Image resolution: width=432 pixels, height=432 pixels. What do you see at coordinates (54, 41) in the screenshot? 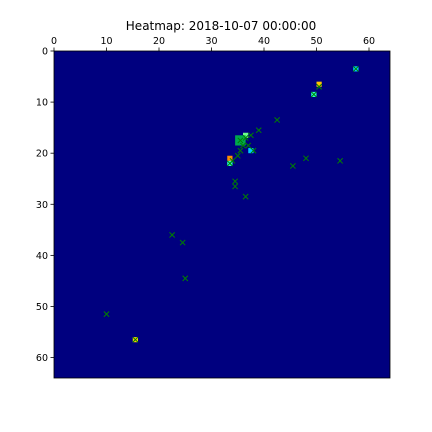
I see `x-tick-label-0: 0` at bounding box center [54, 41].